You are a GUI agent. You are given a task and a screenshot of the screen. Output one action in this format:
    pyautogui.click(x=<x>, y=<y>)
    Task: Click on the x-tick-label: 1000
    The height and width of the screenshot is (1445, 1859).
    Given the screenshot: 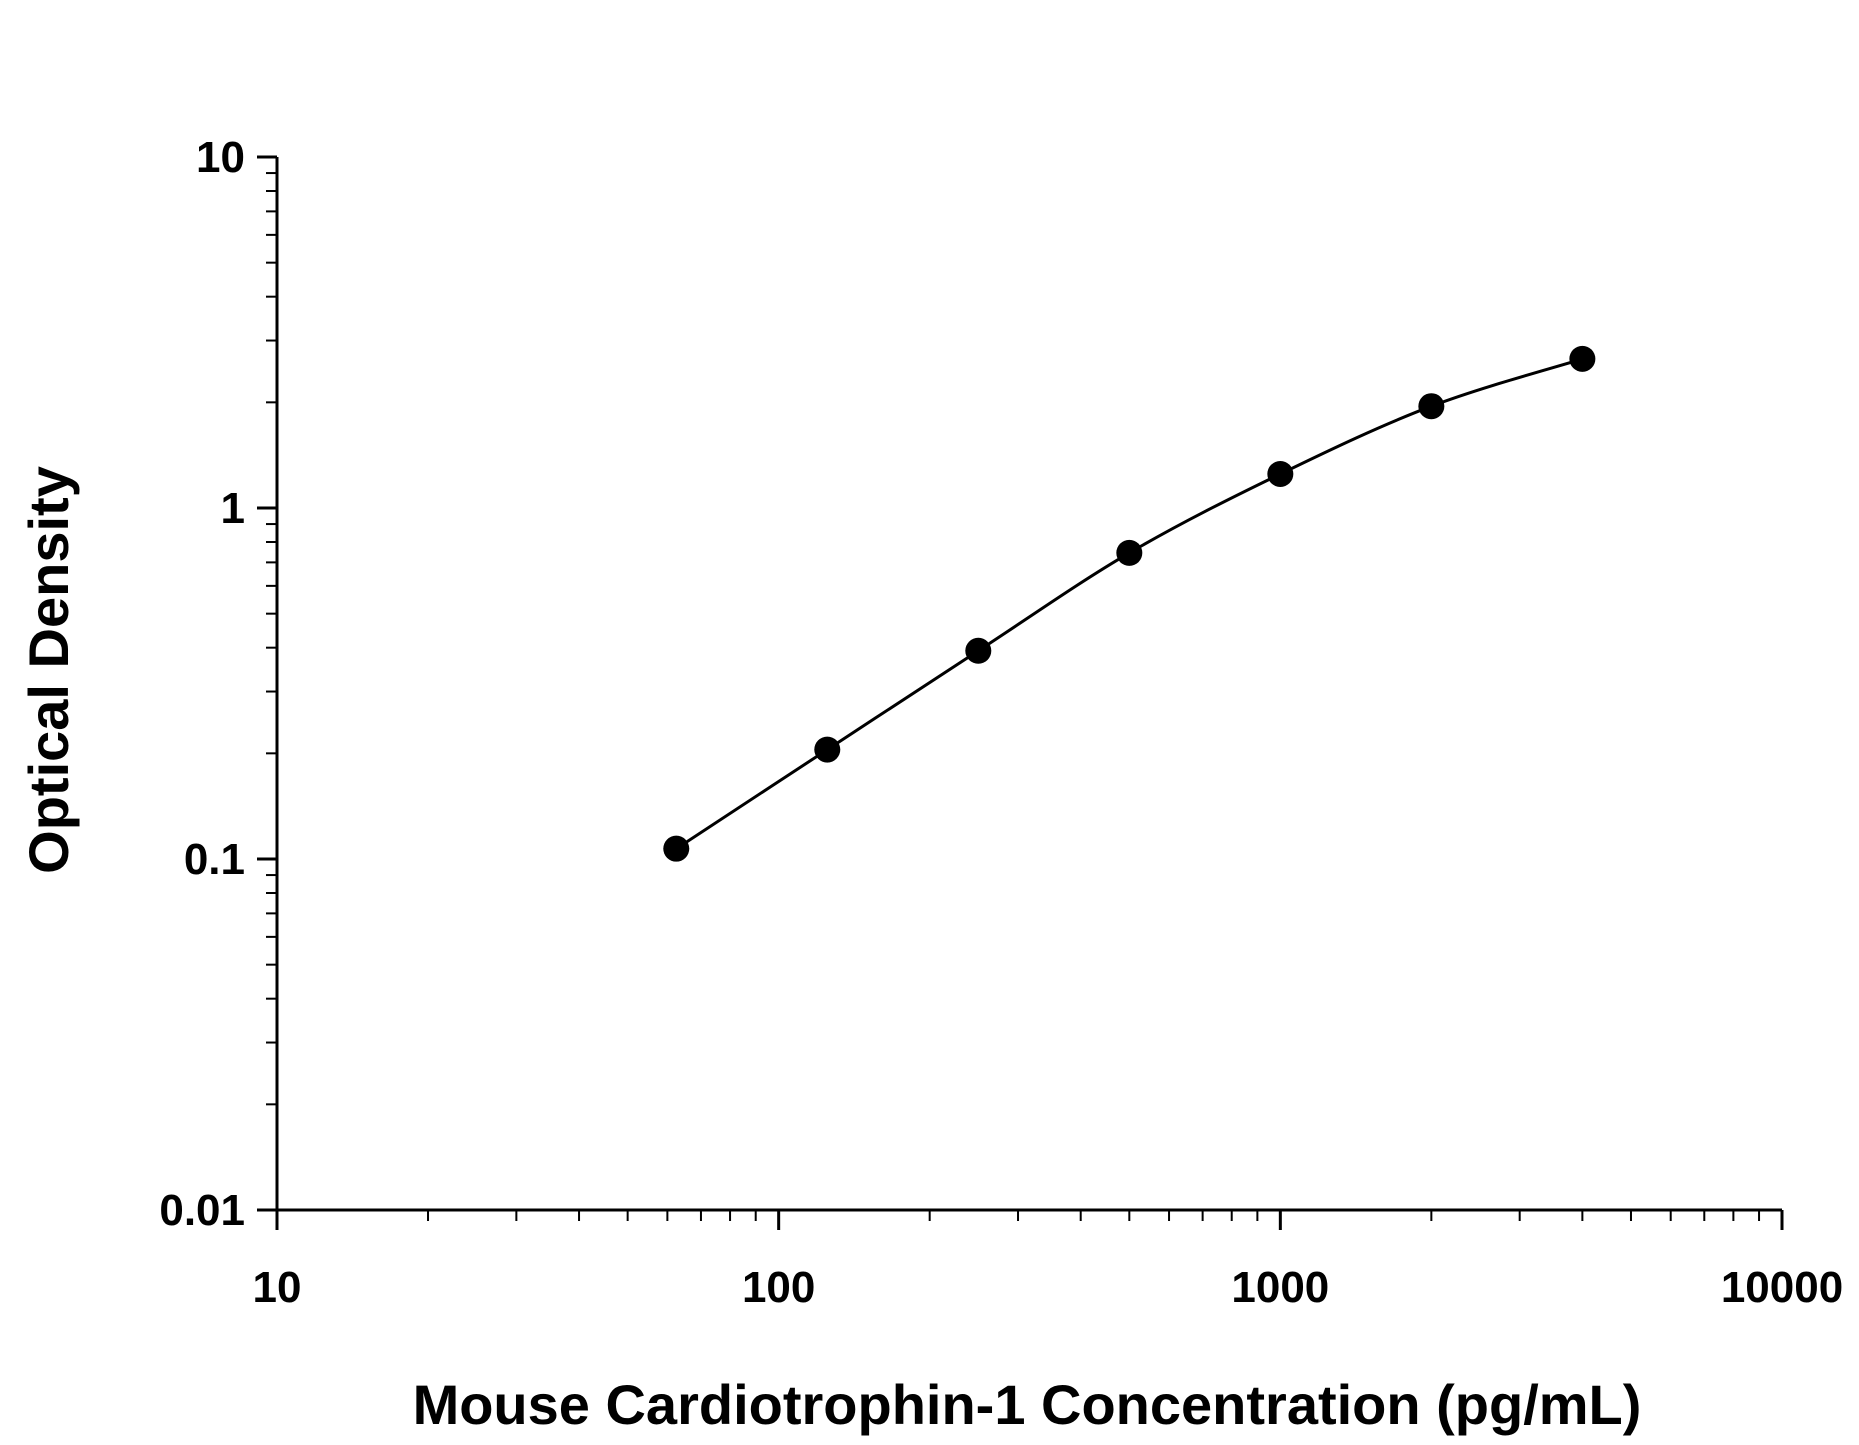 What is the action you would take?
    pyautogui.click(x=1280, y=1287)
    